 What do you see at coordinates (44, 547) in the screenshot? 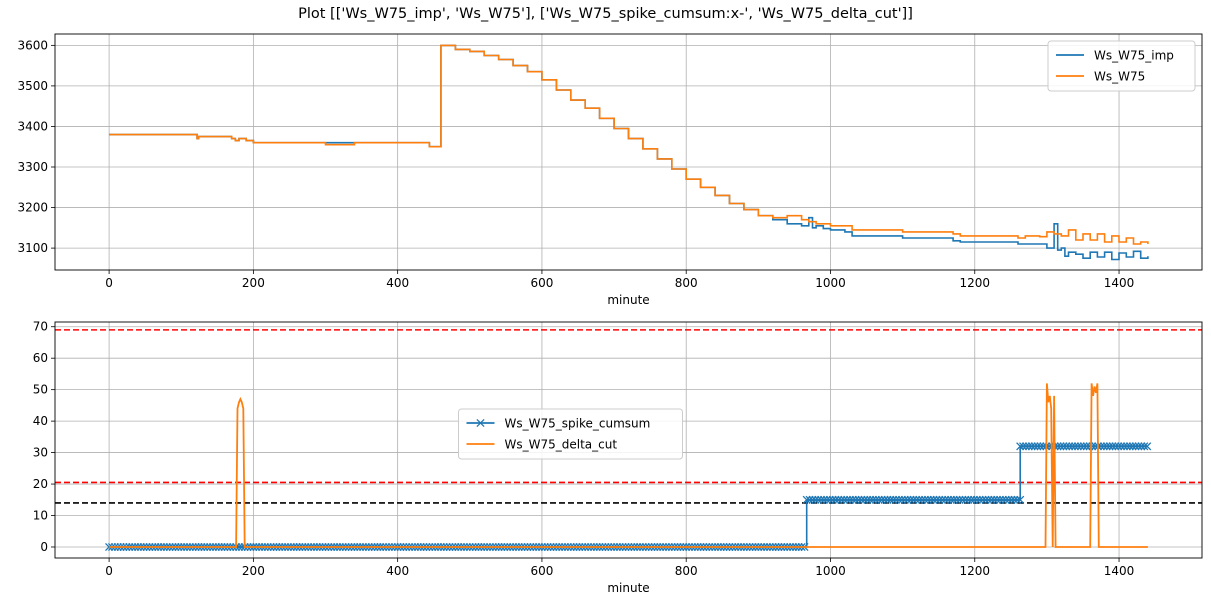
I see `y-tick-label: 0` at bounding box center [44, 547].